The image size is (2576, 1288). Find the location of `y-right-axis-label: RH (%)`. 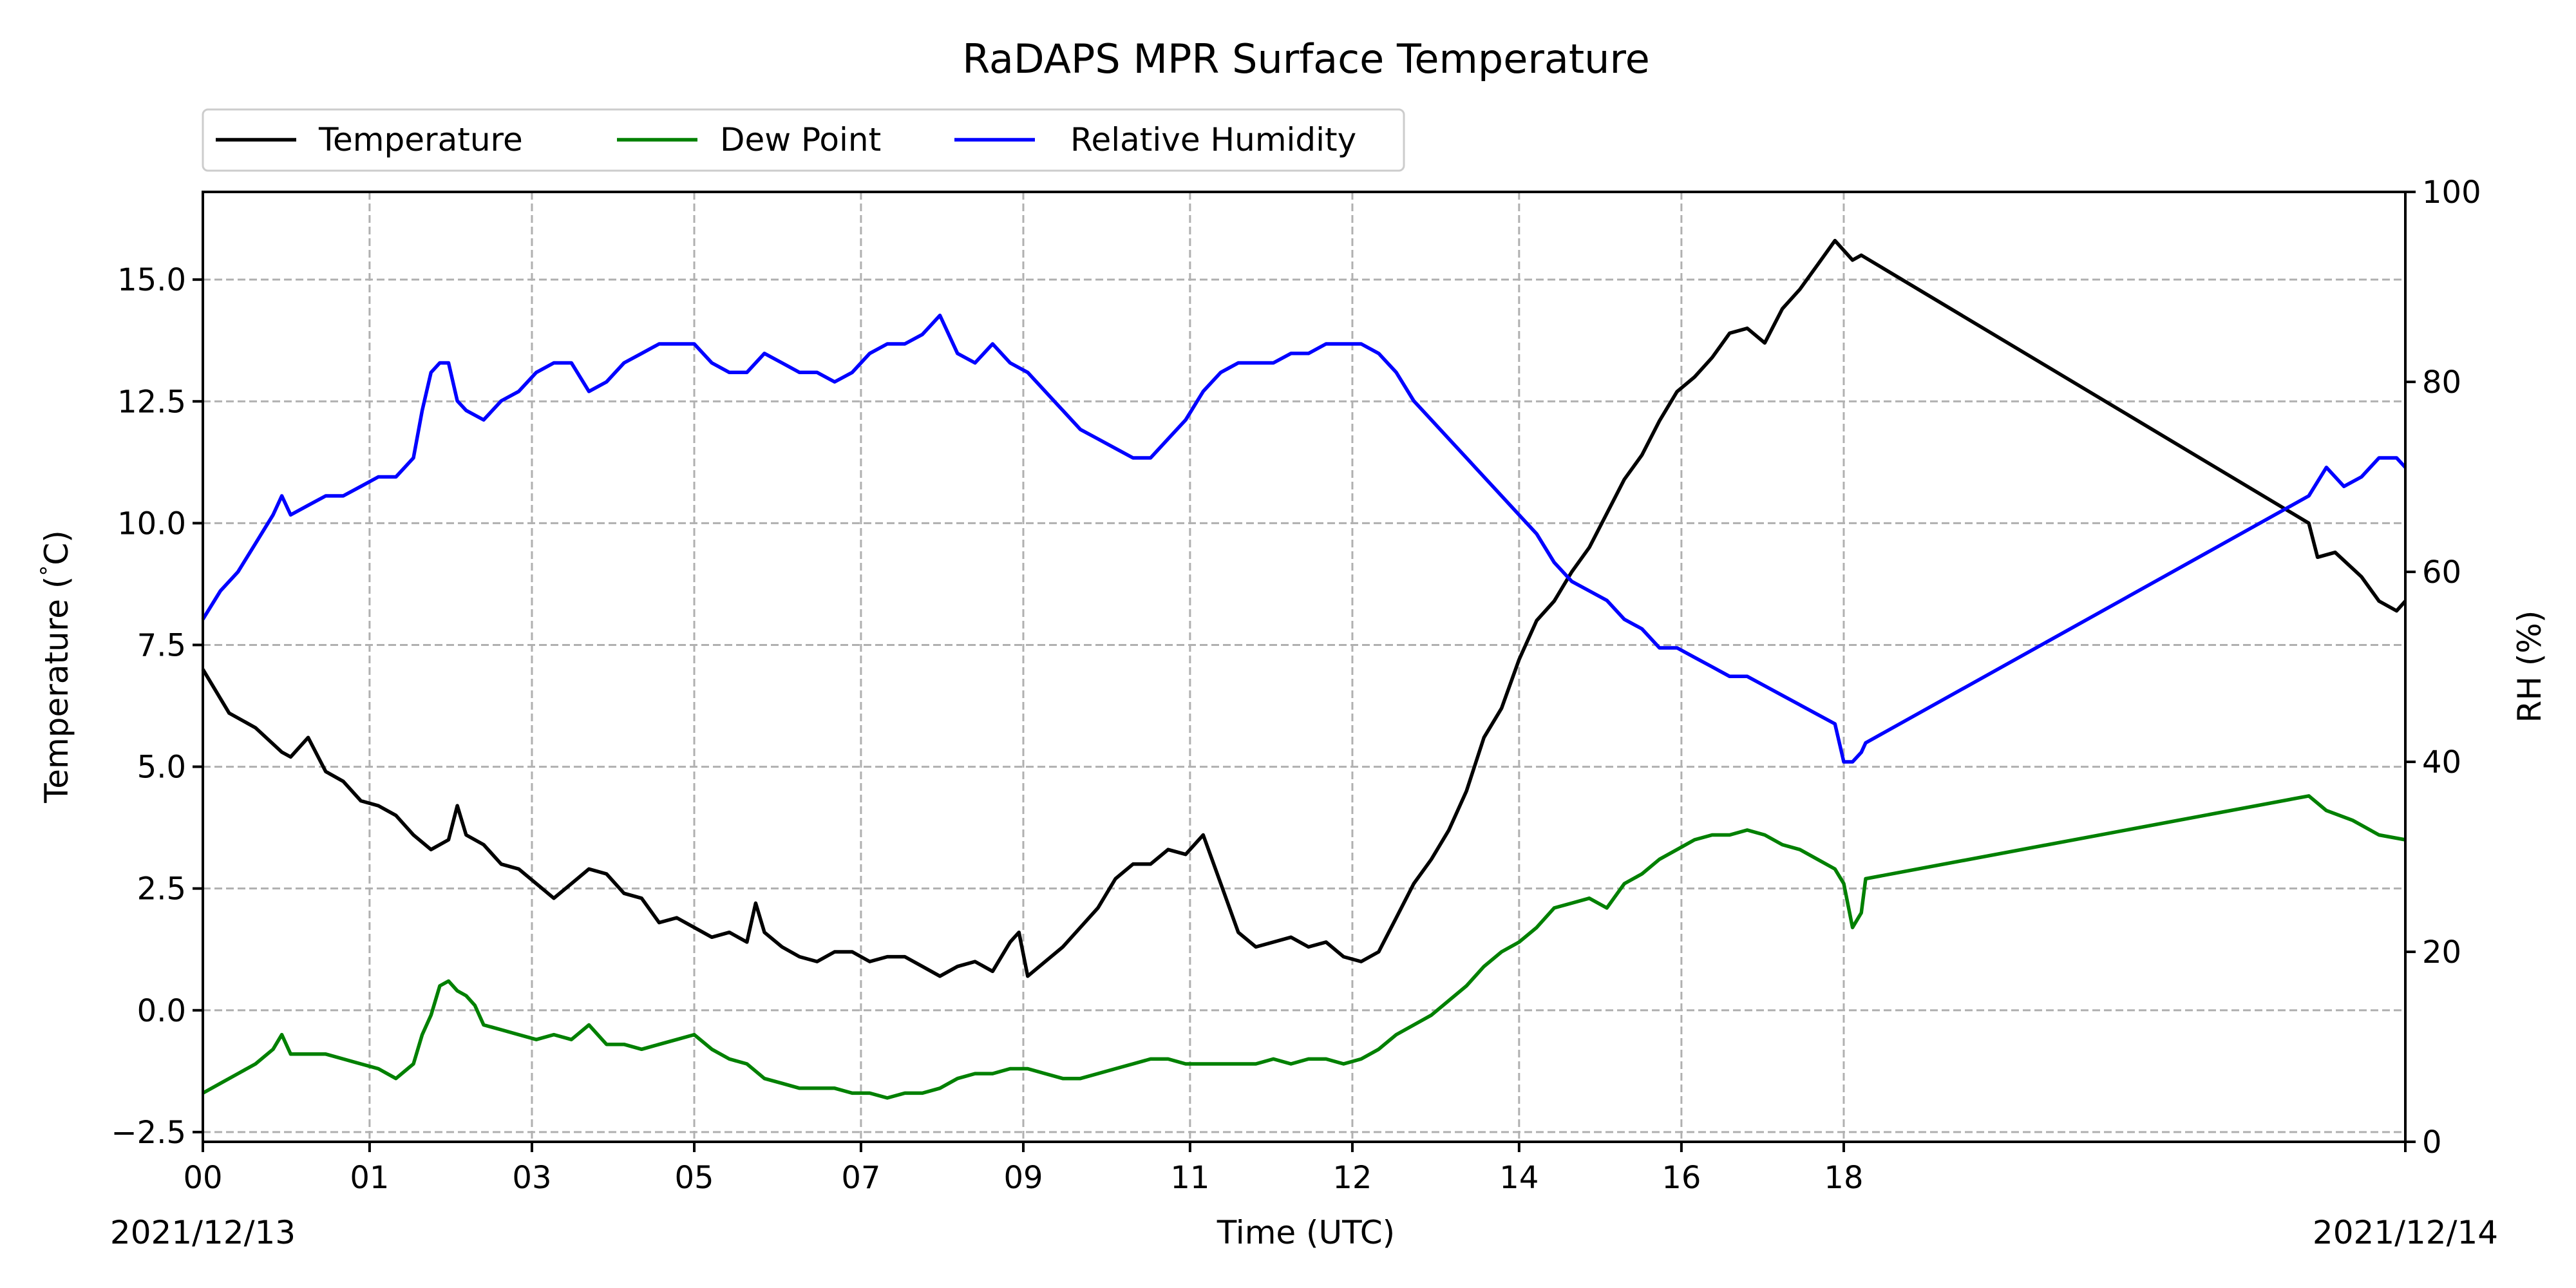

y-right-axis-label: RH (%) is located at coordinates (2529, 667).